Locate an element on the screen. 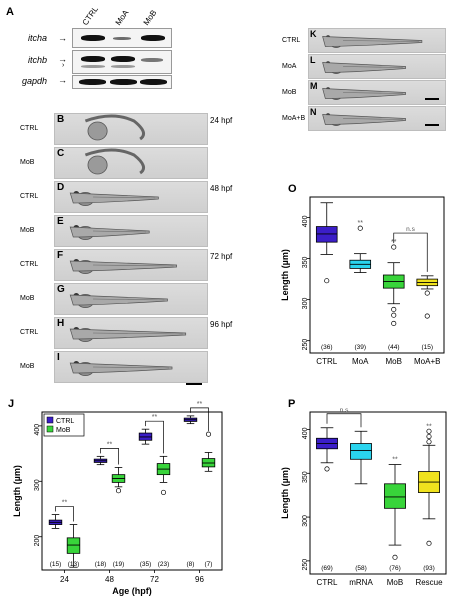 Image resolution: width=454 pixels, height=600 pixels. significance-label: ** is located at coordinates (361, 223).